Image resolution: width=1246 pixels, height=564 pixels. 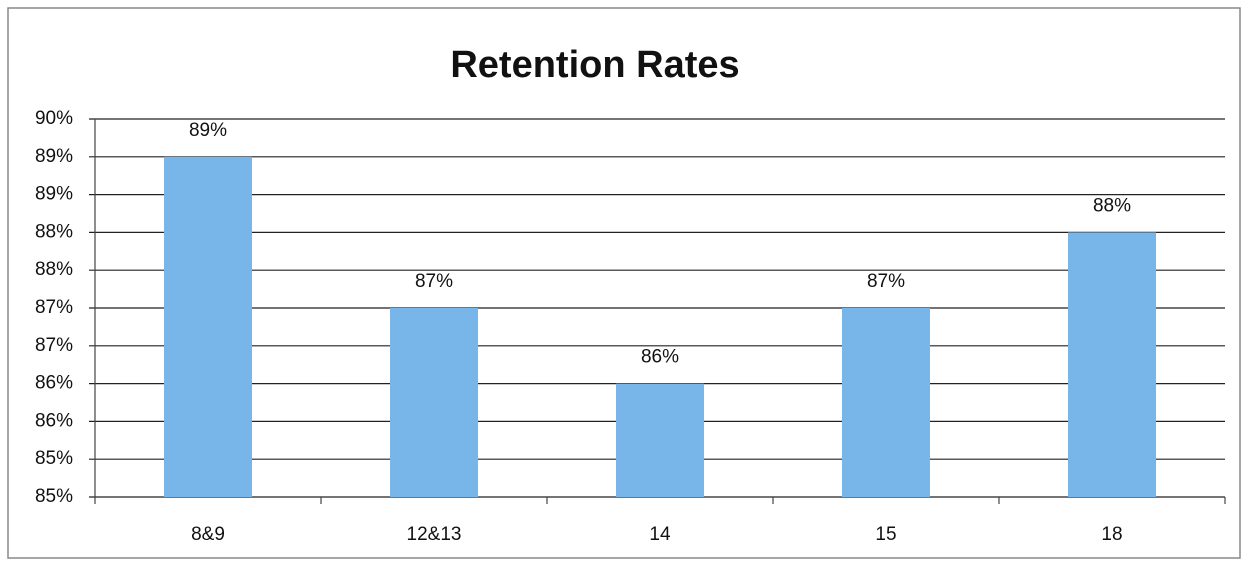 I want to click on y-tick-label: 90%, so click(x=54, y=118).